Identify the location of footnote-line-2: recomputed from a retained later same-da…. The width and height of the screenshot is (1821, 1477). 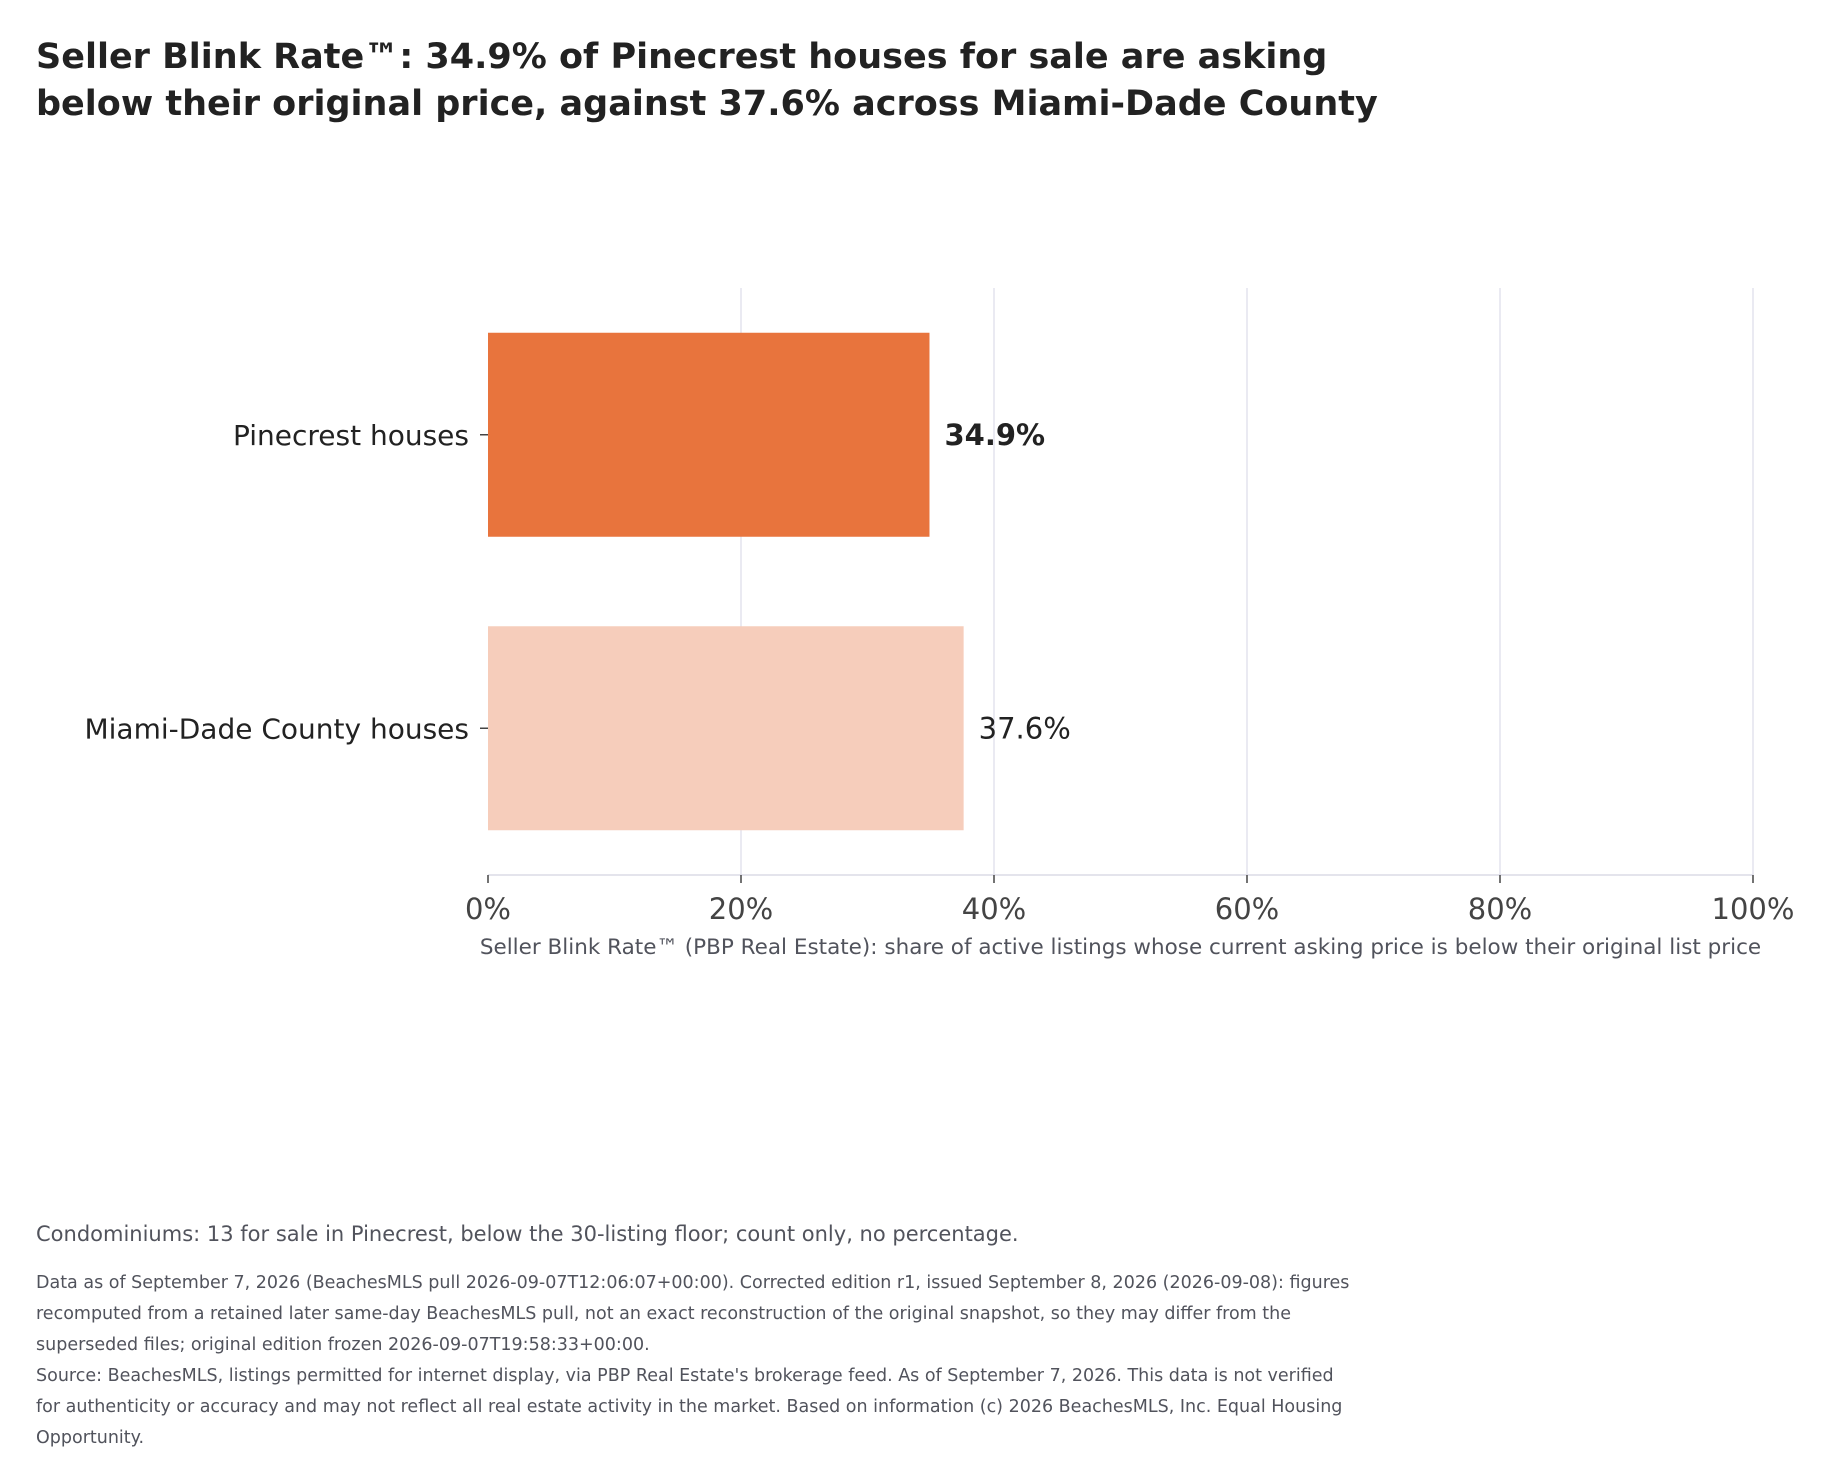
(663, 1314).